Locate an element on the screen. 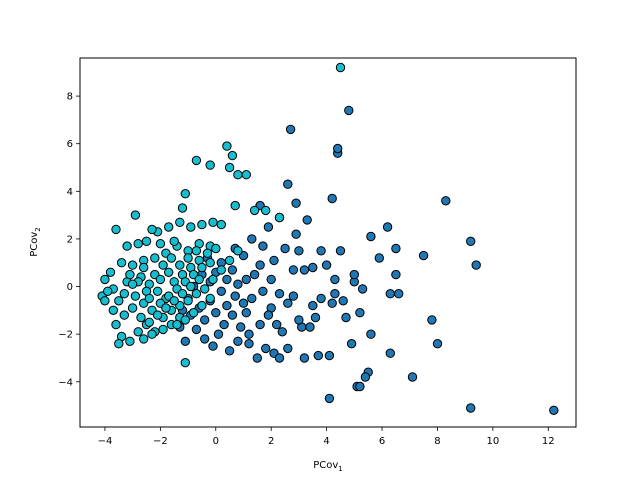  y-tick-label: 2 is located at coordinates (70, 239).